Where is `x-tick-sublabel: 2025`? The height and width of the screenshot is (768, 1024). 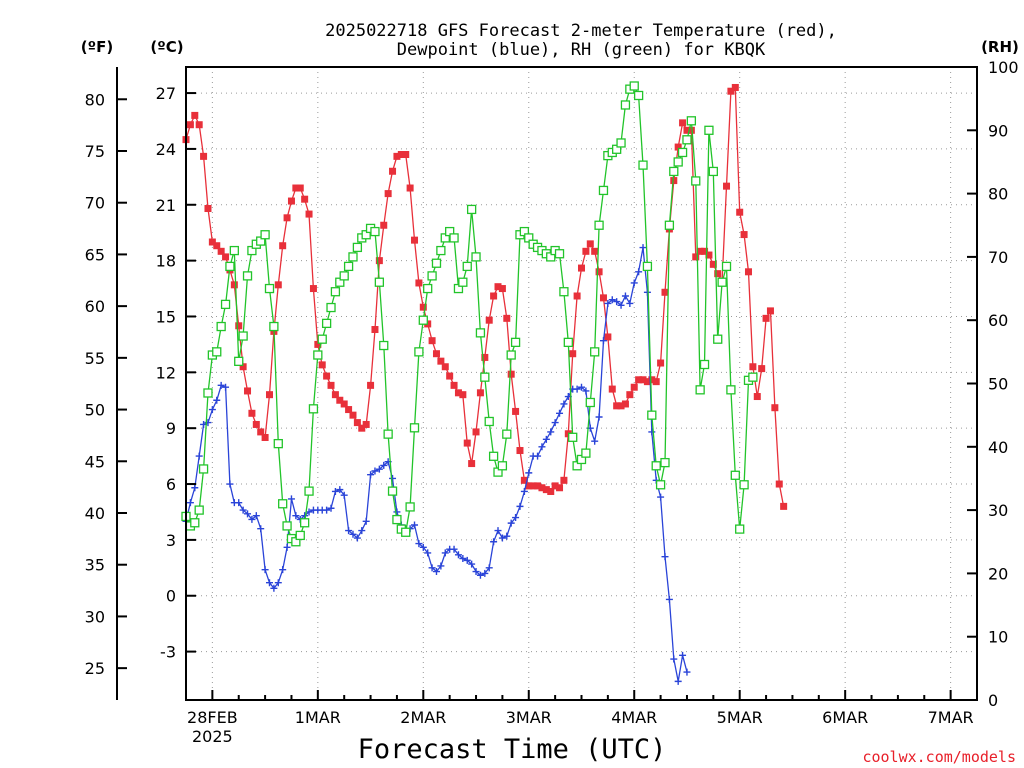 x-tick-sublabel: 2025 is located at coordinates (212, 736).